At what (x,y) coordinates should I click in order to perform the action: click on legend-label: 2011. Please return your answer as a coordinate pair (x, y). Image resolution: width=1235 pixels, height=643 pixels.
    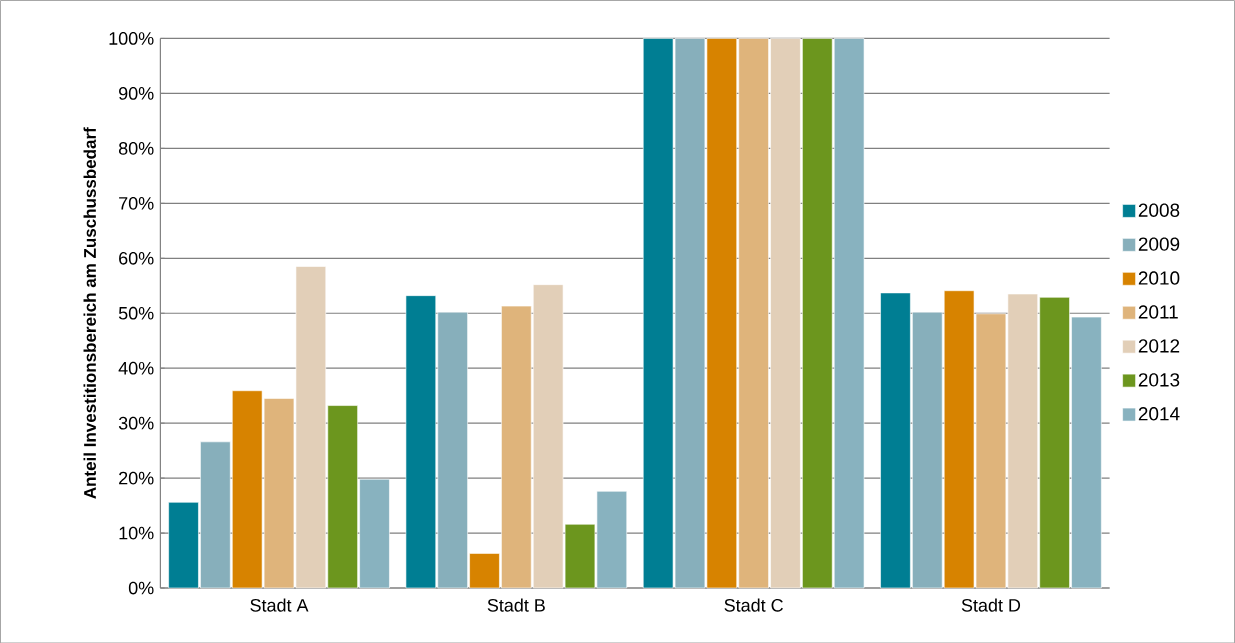
    Looking at the image, I should click on (1158, 312).